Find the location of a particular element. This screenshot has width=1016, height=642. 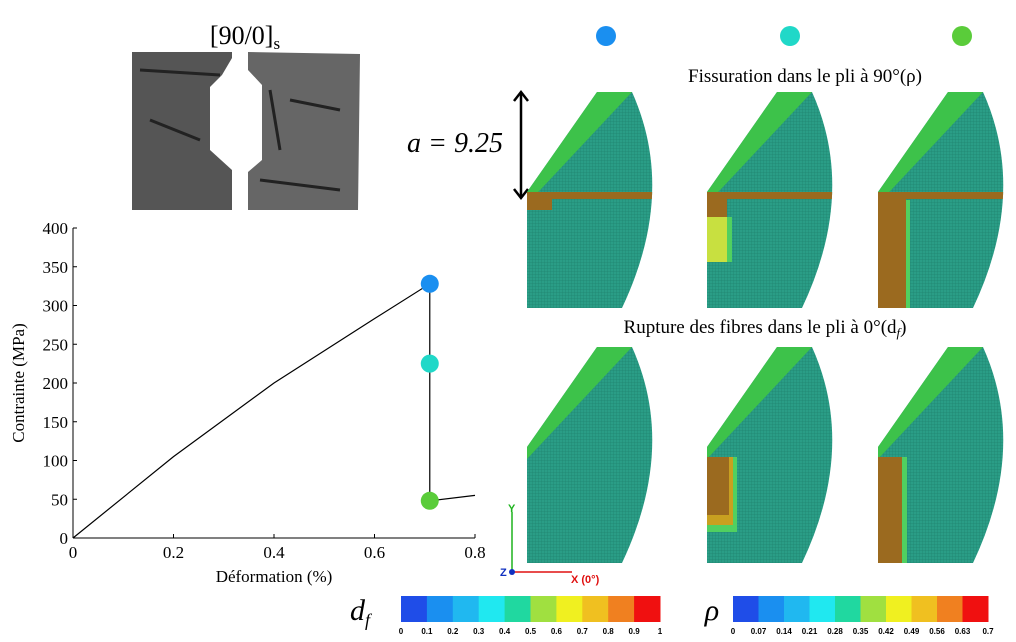

colorbar-tick-label: 0.21 is located at coordinates (810, 631).